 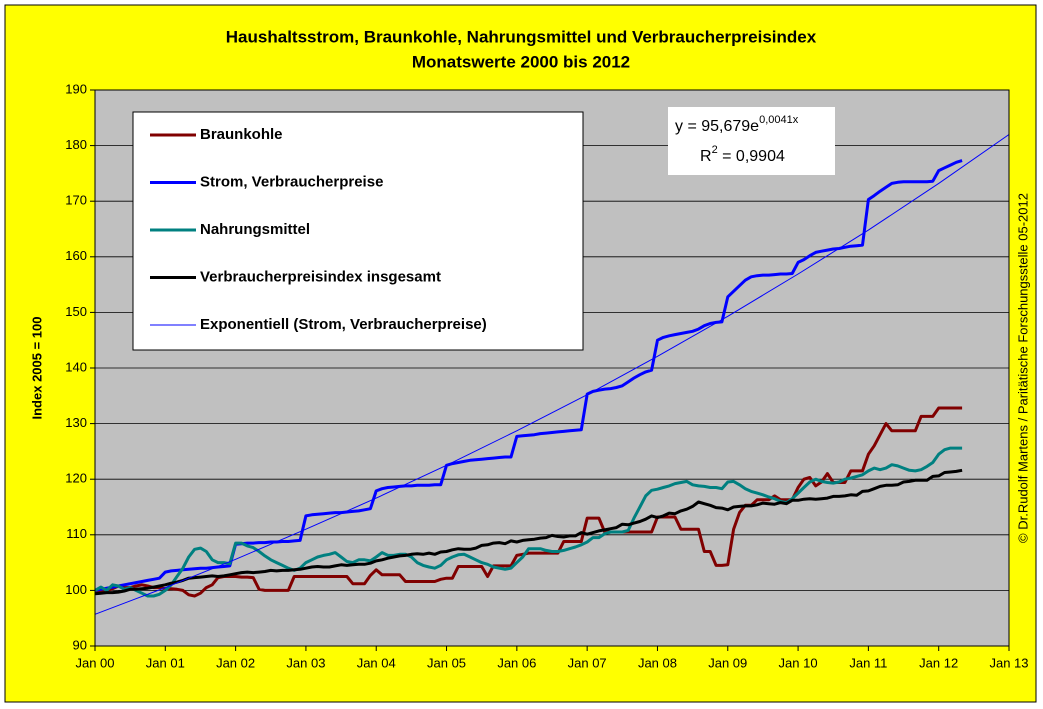 What do you see at coordinates (255, 229) in the screenshot?
I see `legend-label: Nahrungsmittel` at bounding box center [255, 229].